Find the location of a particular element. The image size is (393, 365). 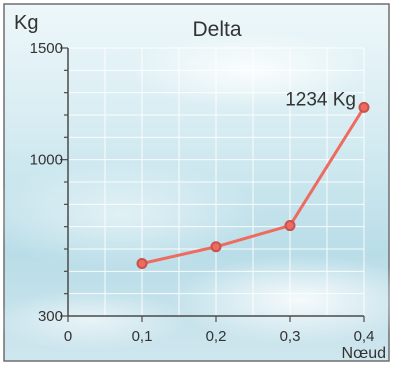

x-axis-label: Nœud is located at coordinates (364, 353).